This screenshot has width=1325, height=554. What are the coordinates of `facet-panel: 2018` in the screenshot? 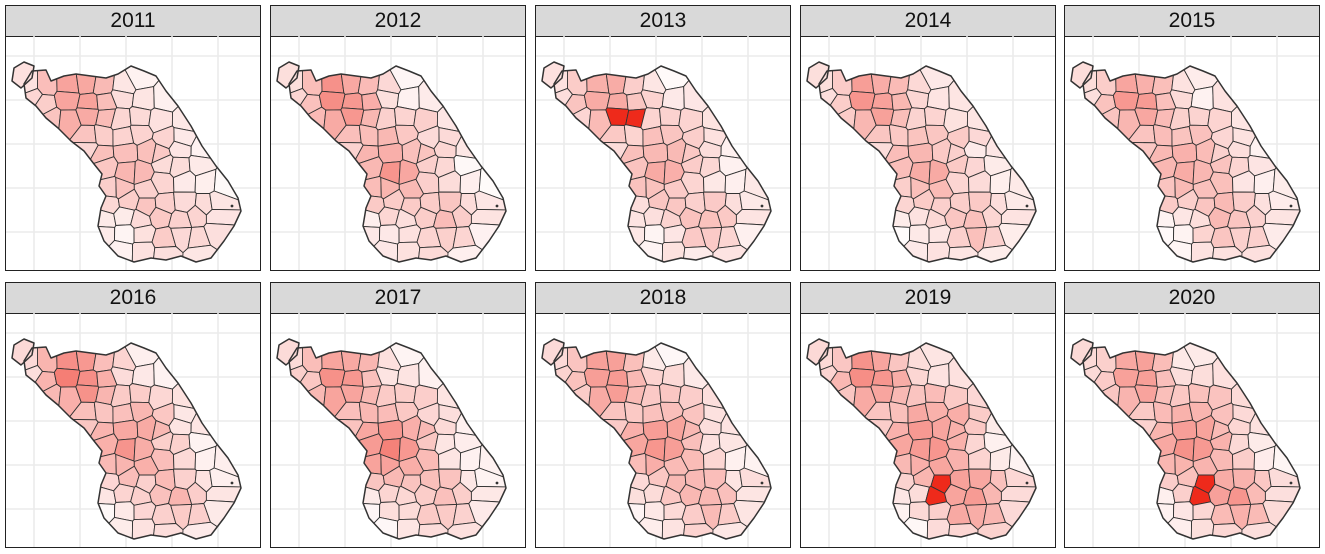 It's located at (663, 415).